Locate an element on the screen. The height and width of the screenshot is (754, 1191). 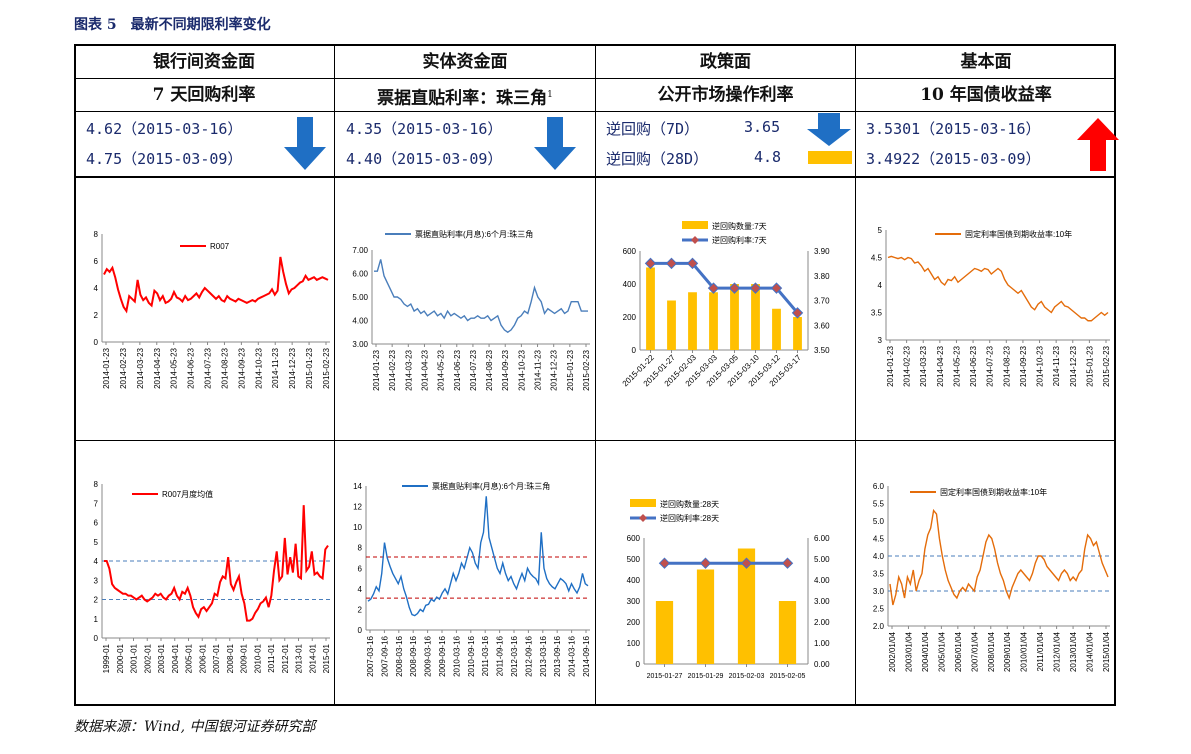
x-tick-label: 2002-01 is located at coordinates (147, 658).